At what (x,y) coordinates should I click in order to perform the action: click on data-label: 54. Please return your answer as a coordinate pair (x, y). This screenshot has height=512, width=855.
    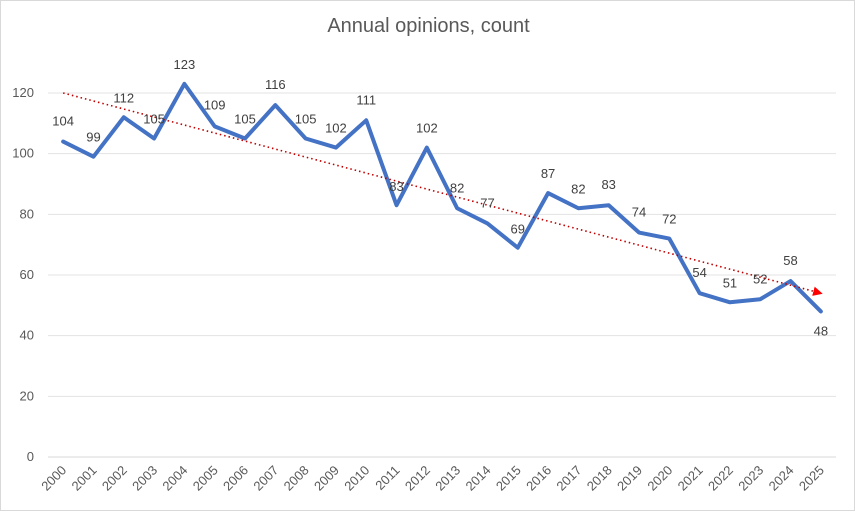
    Looking at the image, I should click on (699, 272).